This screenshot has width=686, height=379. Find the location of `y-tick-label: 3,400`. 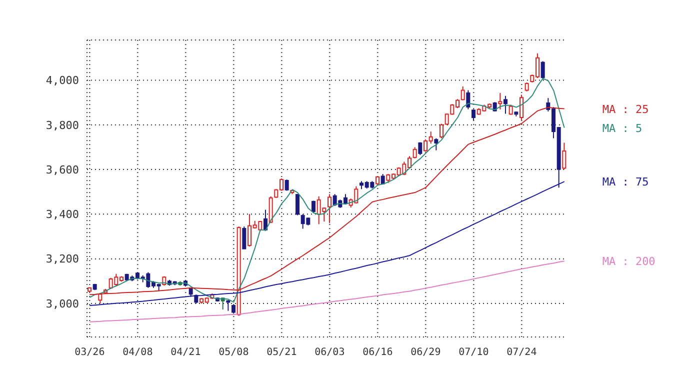

y-tick-label: 3,400 is located at coordinates (62, 215).